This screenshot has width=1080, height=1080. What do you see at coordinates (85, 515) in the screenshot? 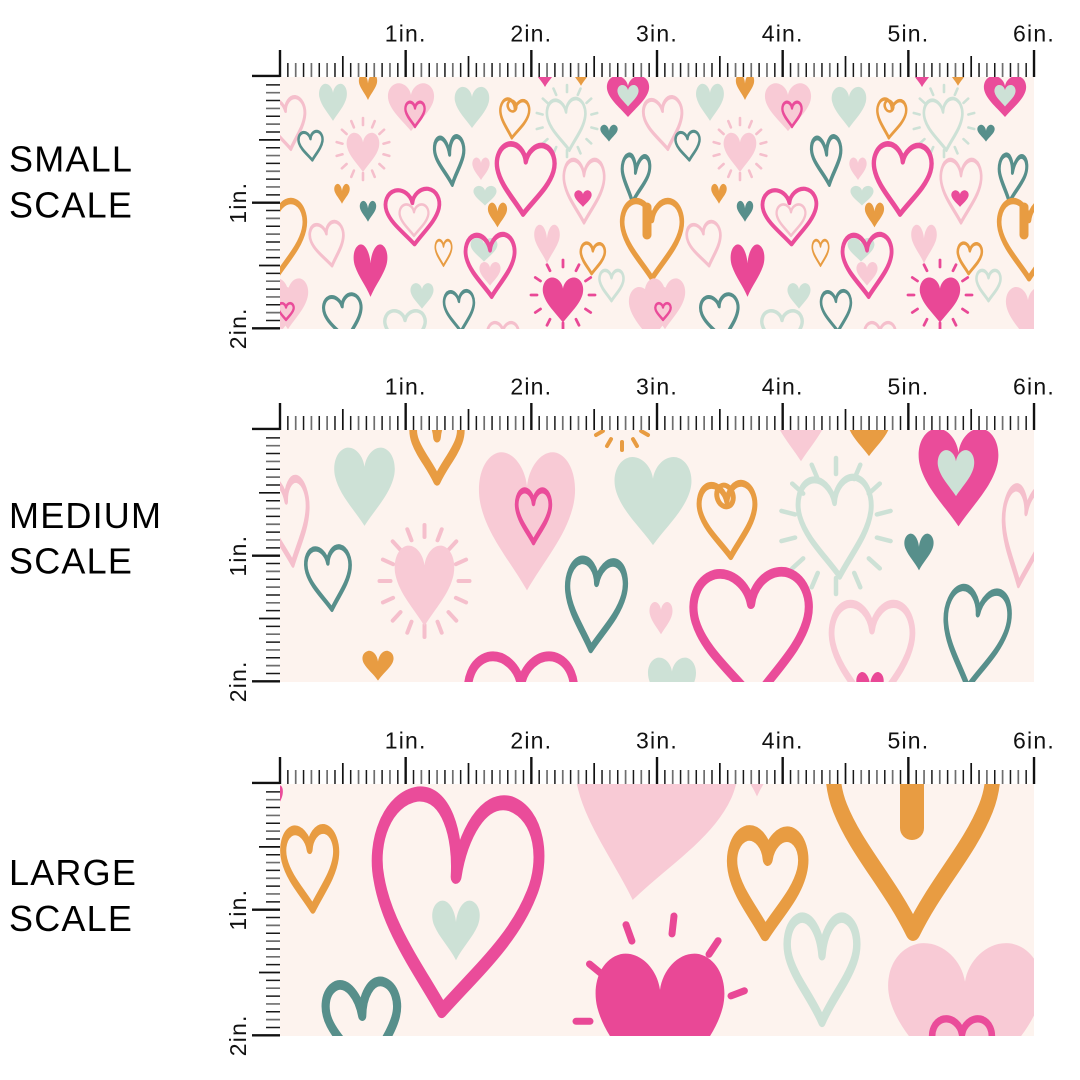
I see `svg-text: MEDIUM` at bounding box center [85, 515].